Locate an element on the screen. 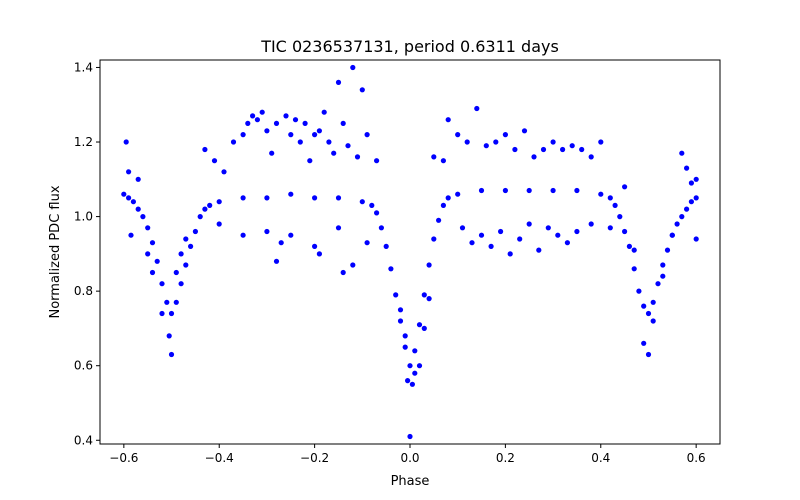 The height and width of the screenshot is (500, 800). y-axis-label: Normalized PDC flux is located at coordinates (55, 251).